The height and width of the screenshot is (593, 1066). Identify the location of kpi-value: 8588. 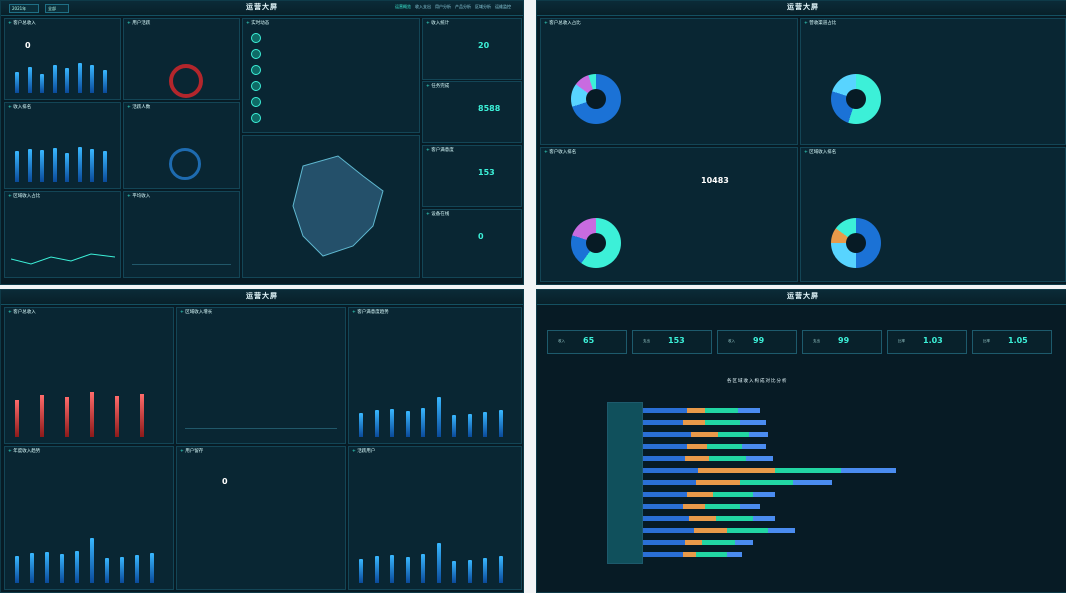
(489, 108).